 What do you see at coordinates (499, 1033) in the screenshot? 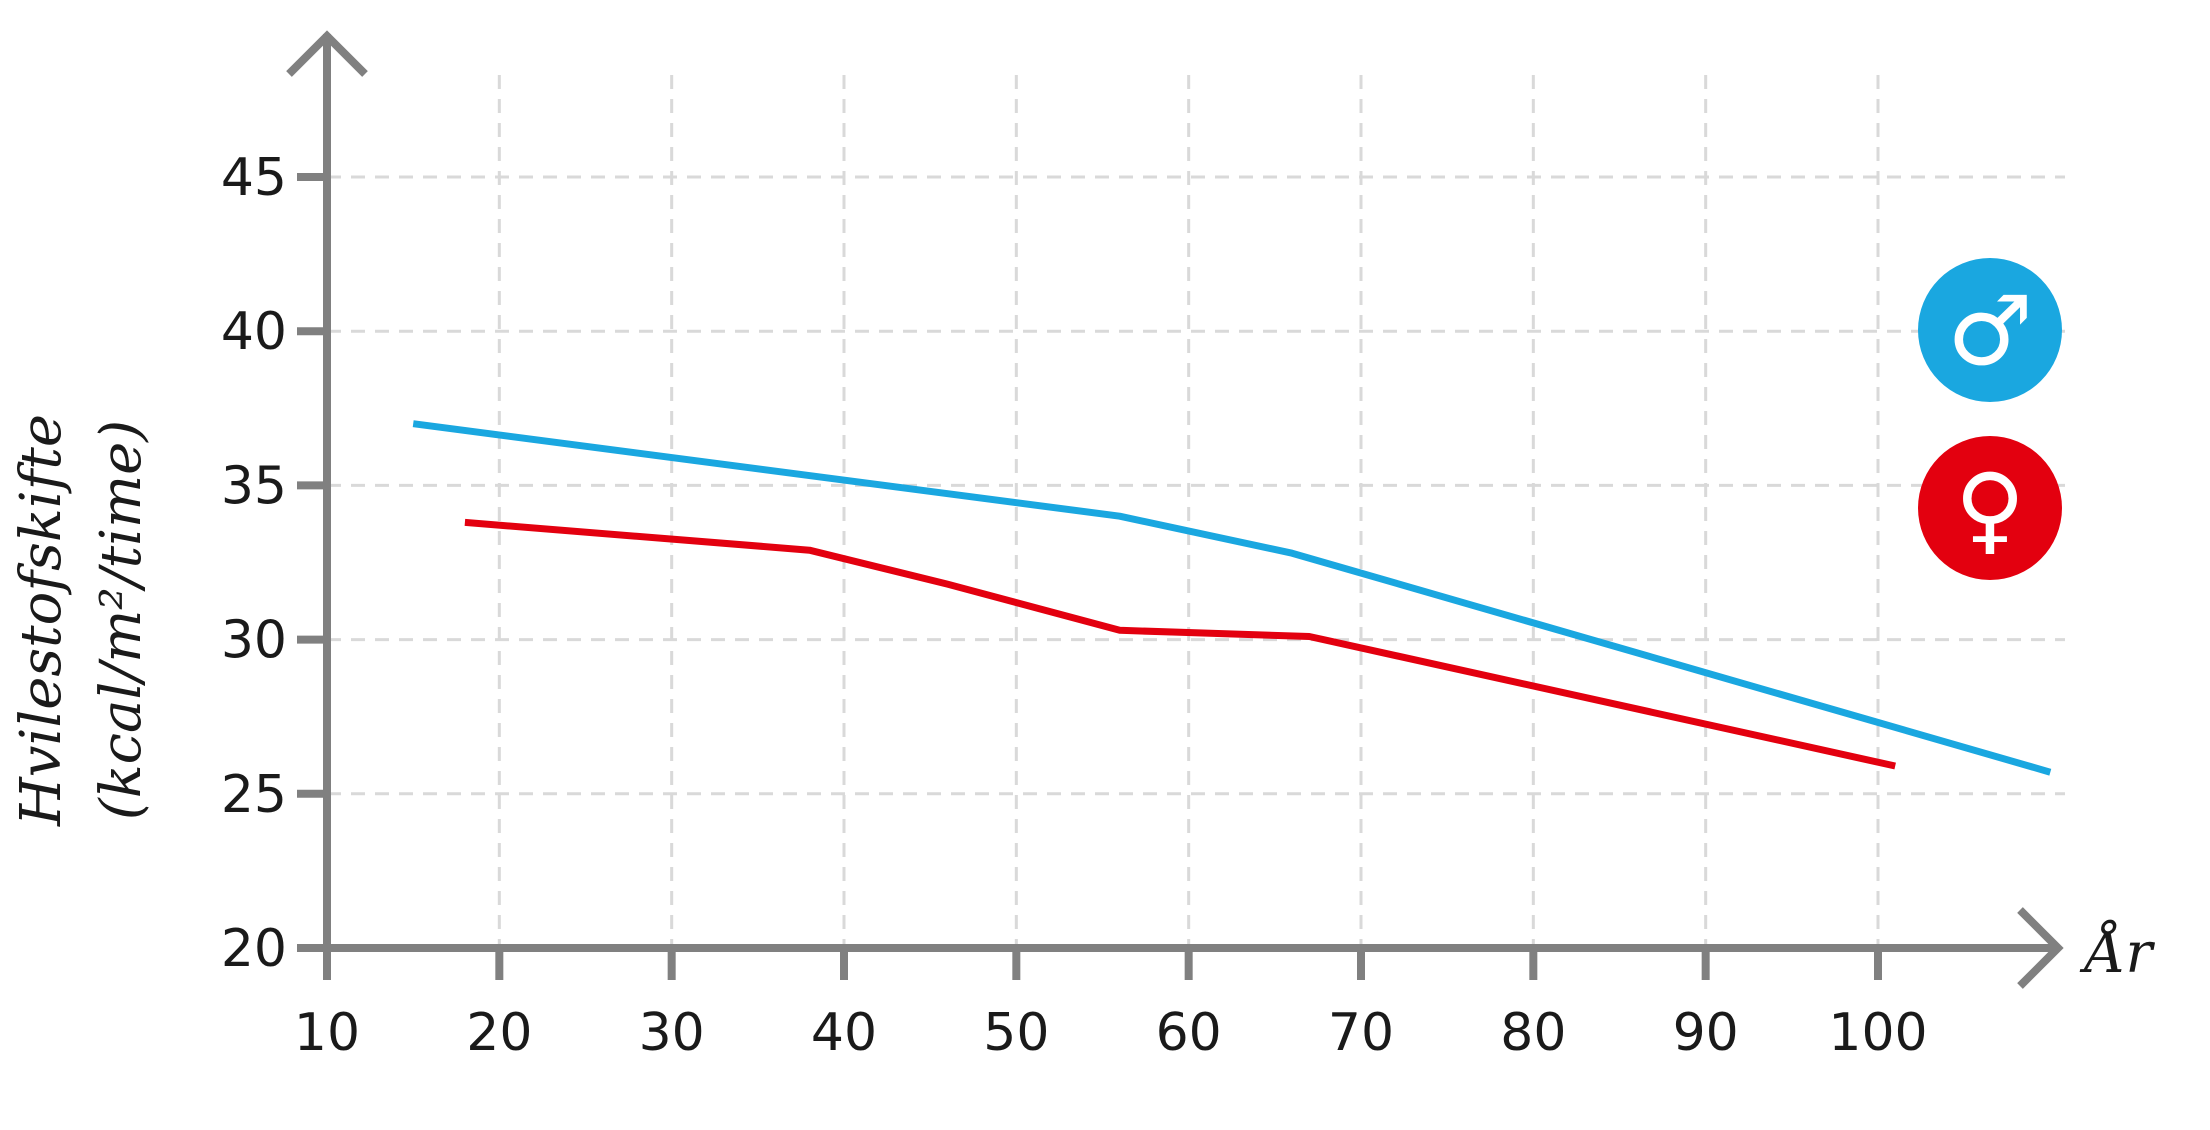
I see `x-tick-label: 20` at bounding box center [499, 1033].